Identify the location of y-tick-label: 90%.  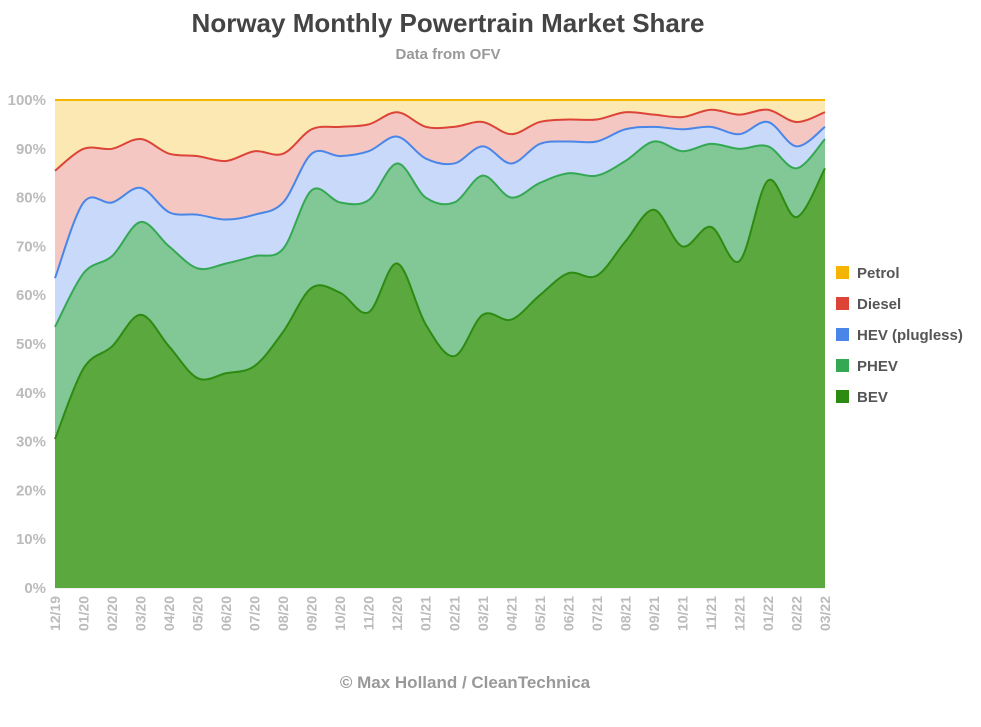
(31, 149).